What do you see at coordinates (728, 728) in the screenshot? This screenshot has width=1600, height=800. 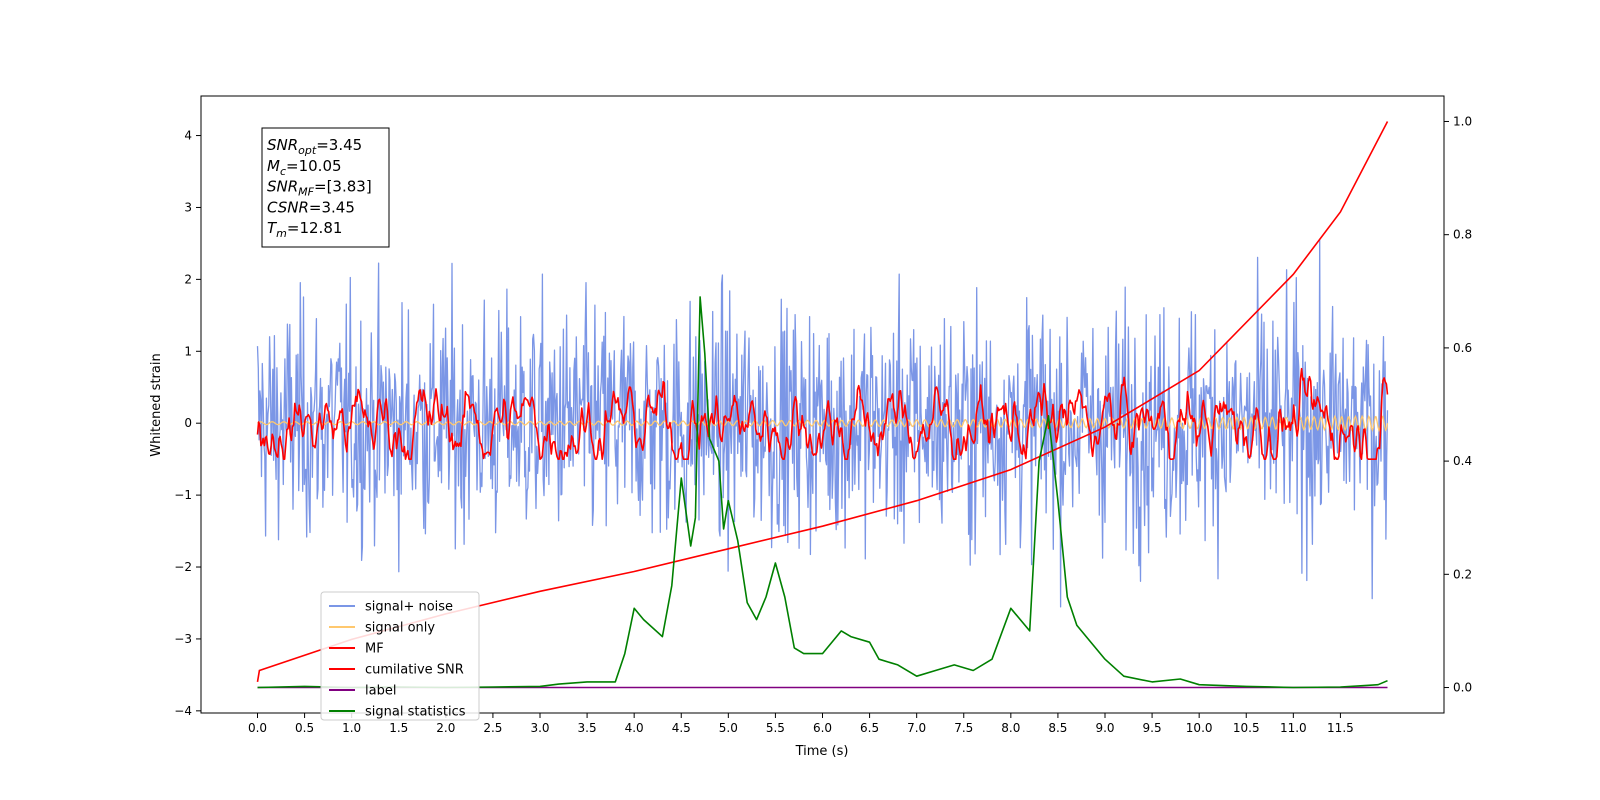 I see `x-tick-label: 5.0` at bounding box center [728, 728].